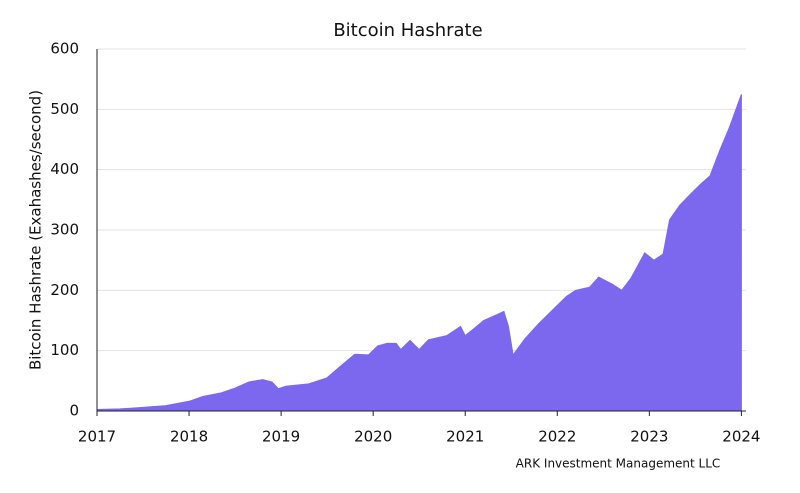  I want to click on x-tick-label: 2023, so click(649, 437).